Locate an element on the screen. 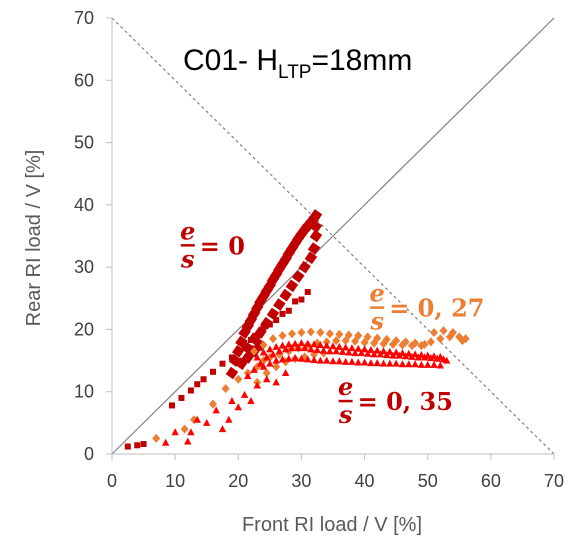 The width and height of the screenshot is (581, 539). x-tick-label: 60 is located at coordinates (491, 481).